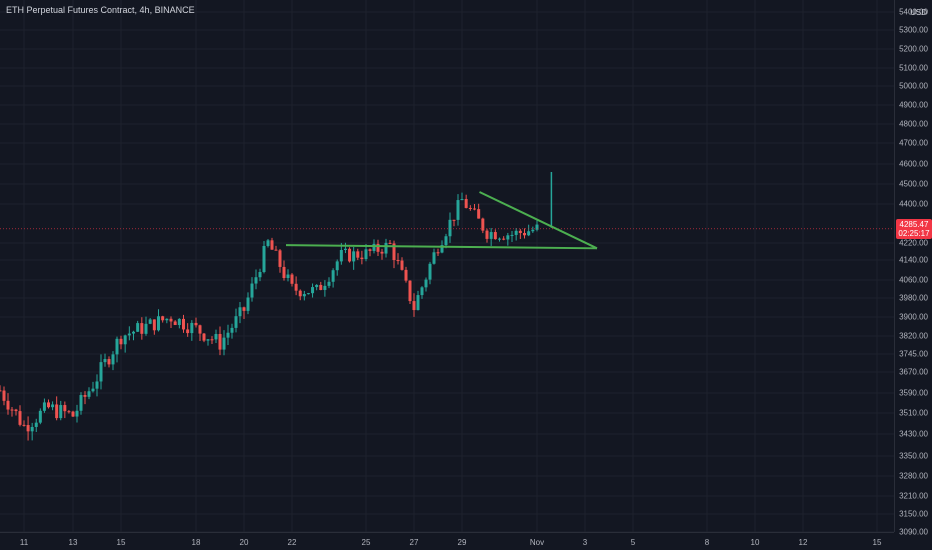 Image resolution: width=932 pixels, height=550 pixels. I want to click on price-tick-label: 3900.00, so click(913, 317).